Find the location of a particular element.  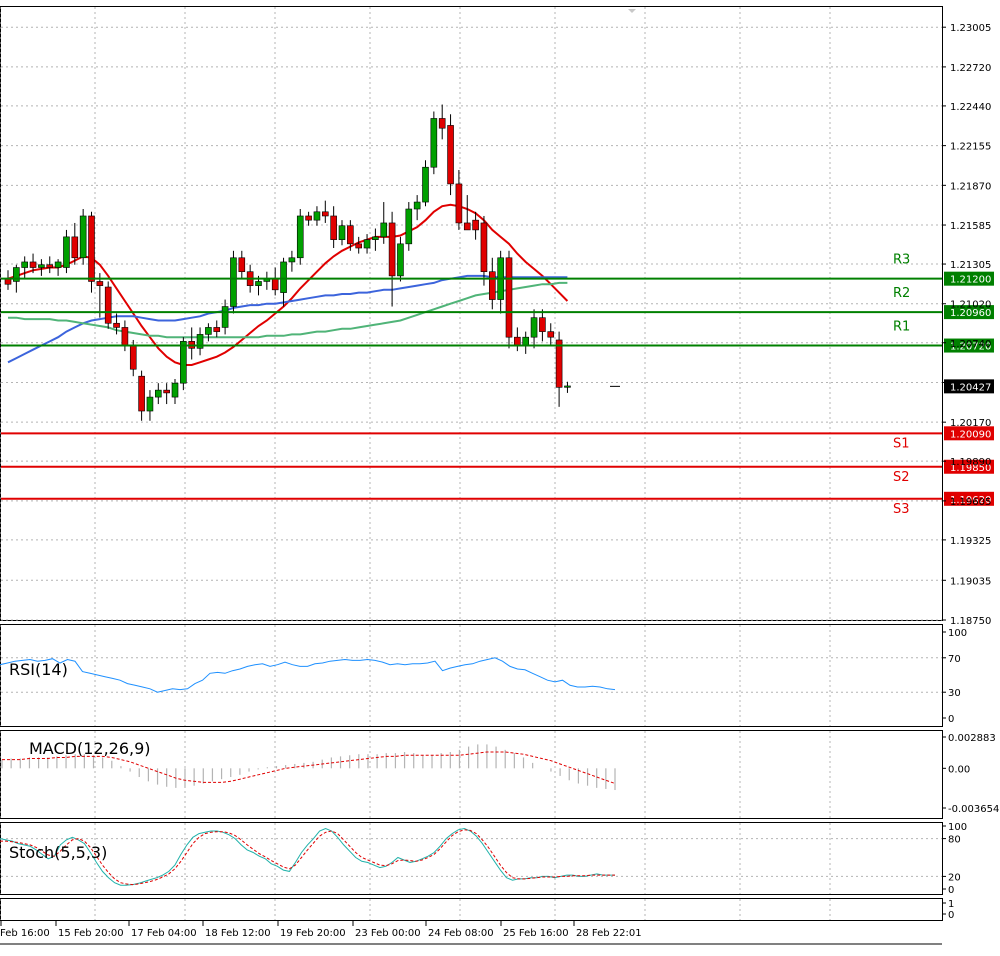

time-tick-label: 17 Feb 04:00 is located at coordinates (164, 933).